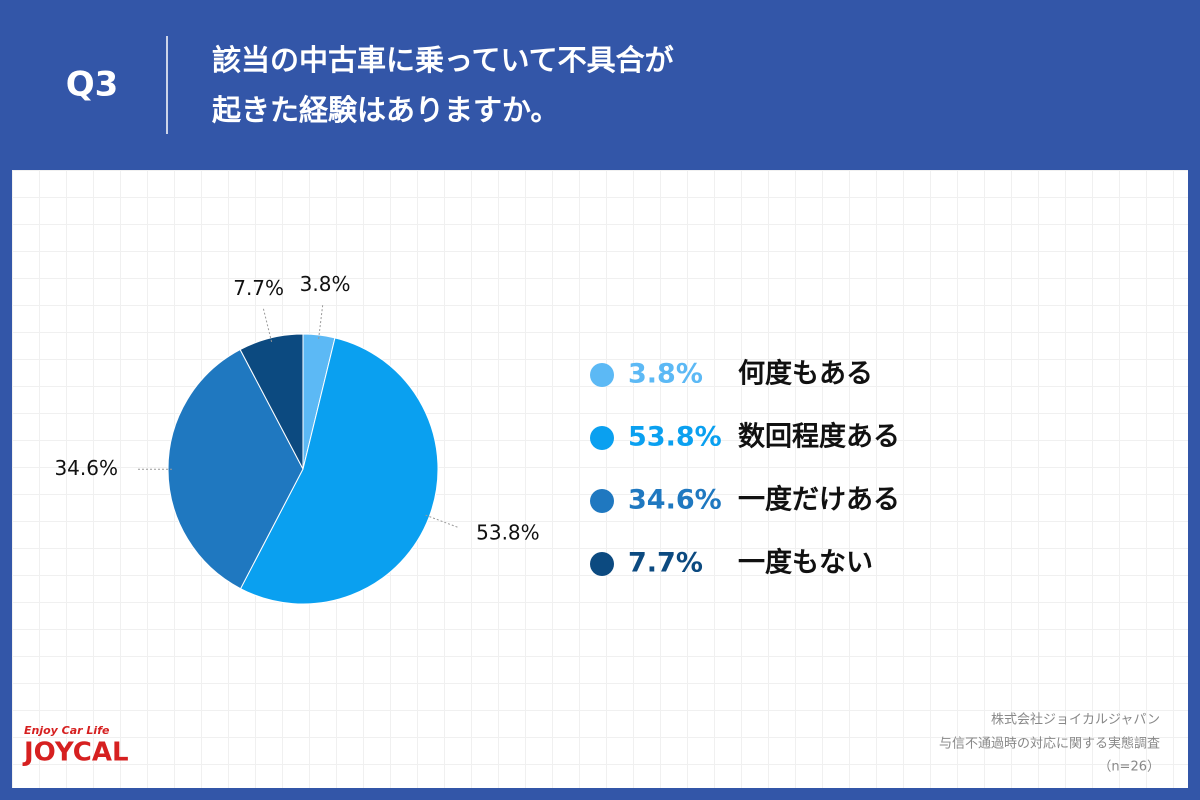  What do you see at coordinates (385, 110) in the screenshot?
I see `chart-title: 起きた経験はありますか。` at bounding box center [385, 110].